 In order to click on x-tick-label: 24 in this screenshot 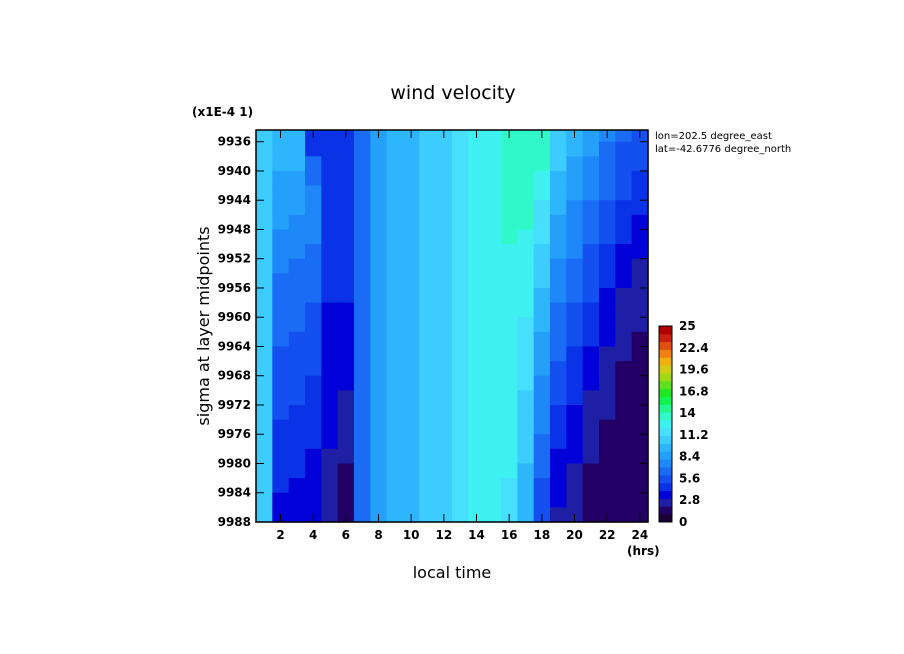, I will do `click(639, 535)`.